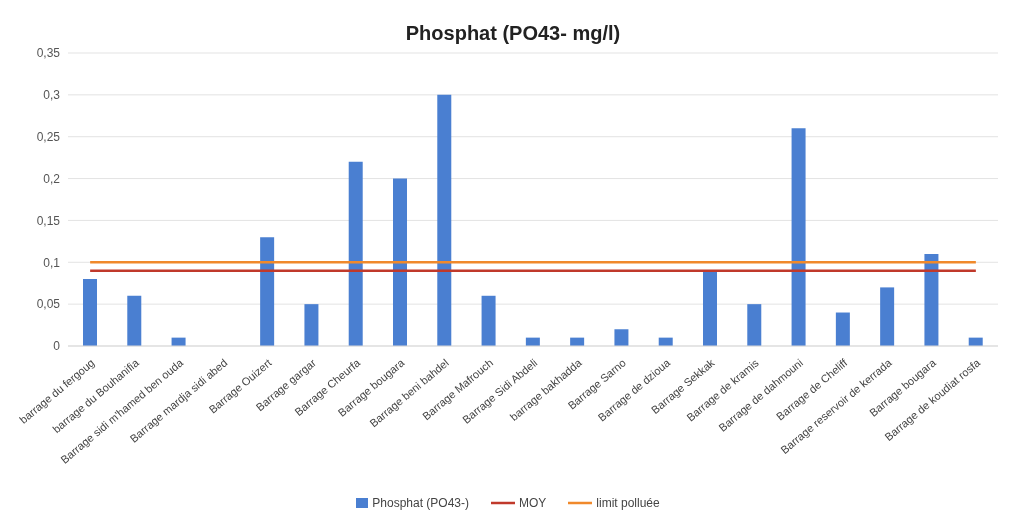 This screenshot has height=528, width=1029. What do you see at coordinates (52, 95) in the screenshot?
I see `y-tick-label: 0,3` at bounding box center [52, 95].